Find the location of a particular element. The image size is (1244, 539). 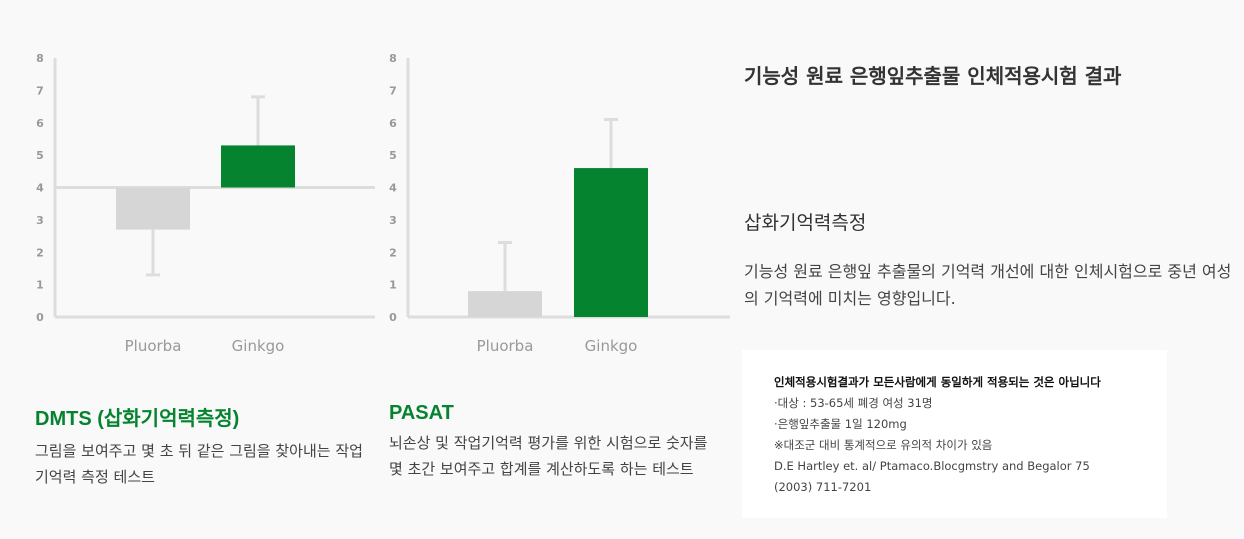

note-line: (2003) 711-7201 is located at coordinates (823, 487).